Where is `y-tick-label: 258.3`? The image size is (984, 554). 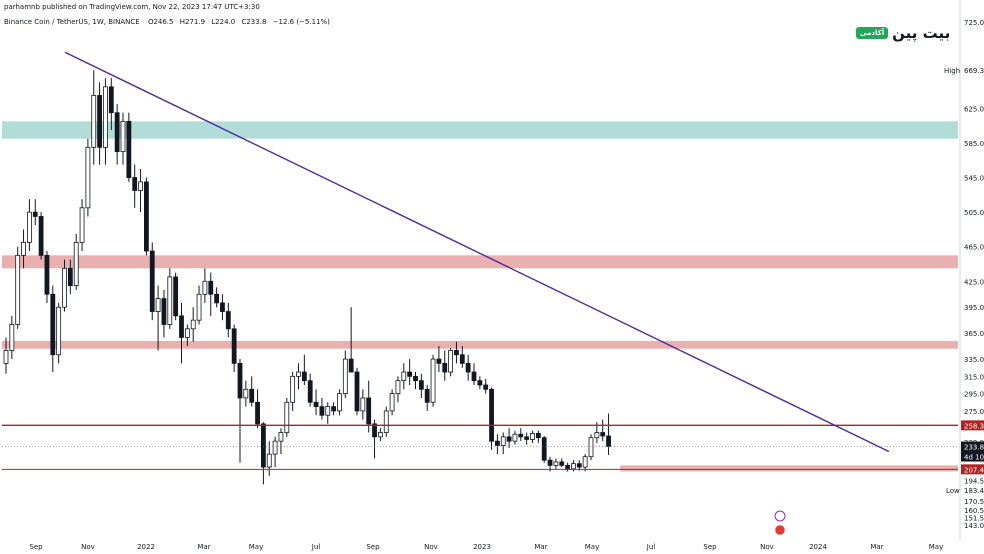
y-tick-label: 258.3 is located at coordinates (974, 426).